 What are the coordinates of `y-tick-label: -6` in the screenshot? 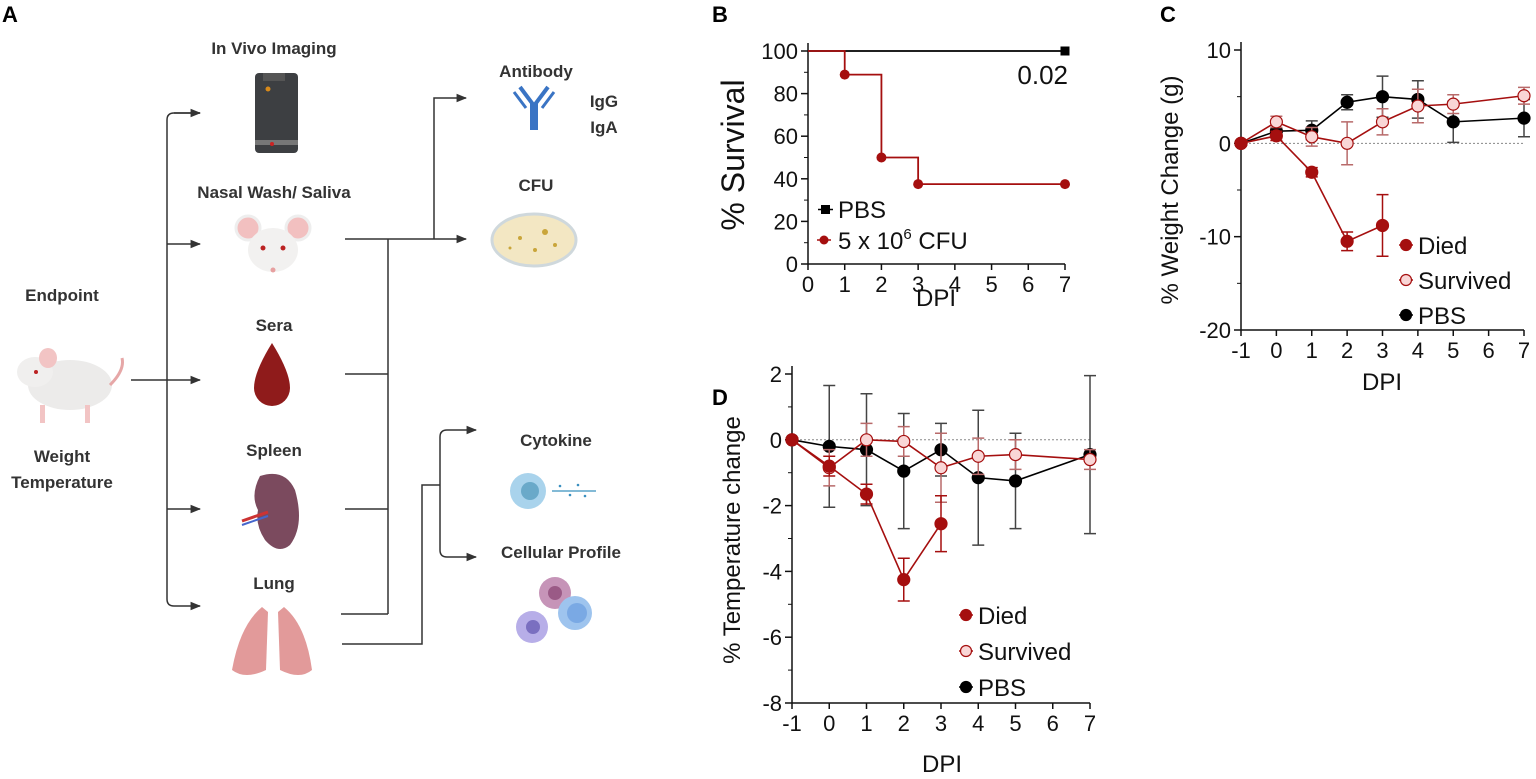 It's located at (772, 637).